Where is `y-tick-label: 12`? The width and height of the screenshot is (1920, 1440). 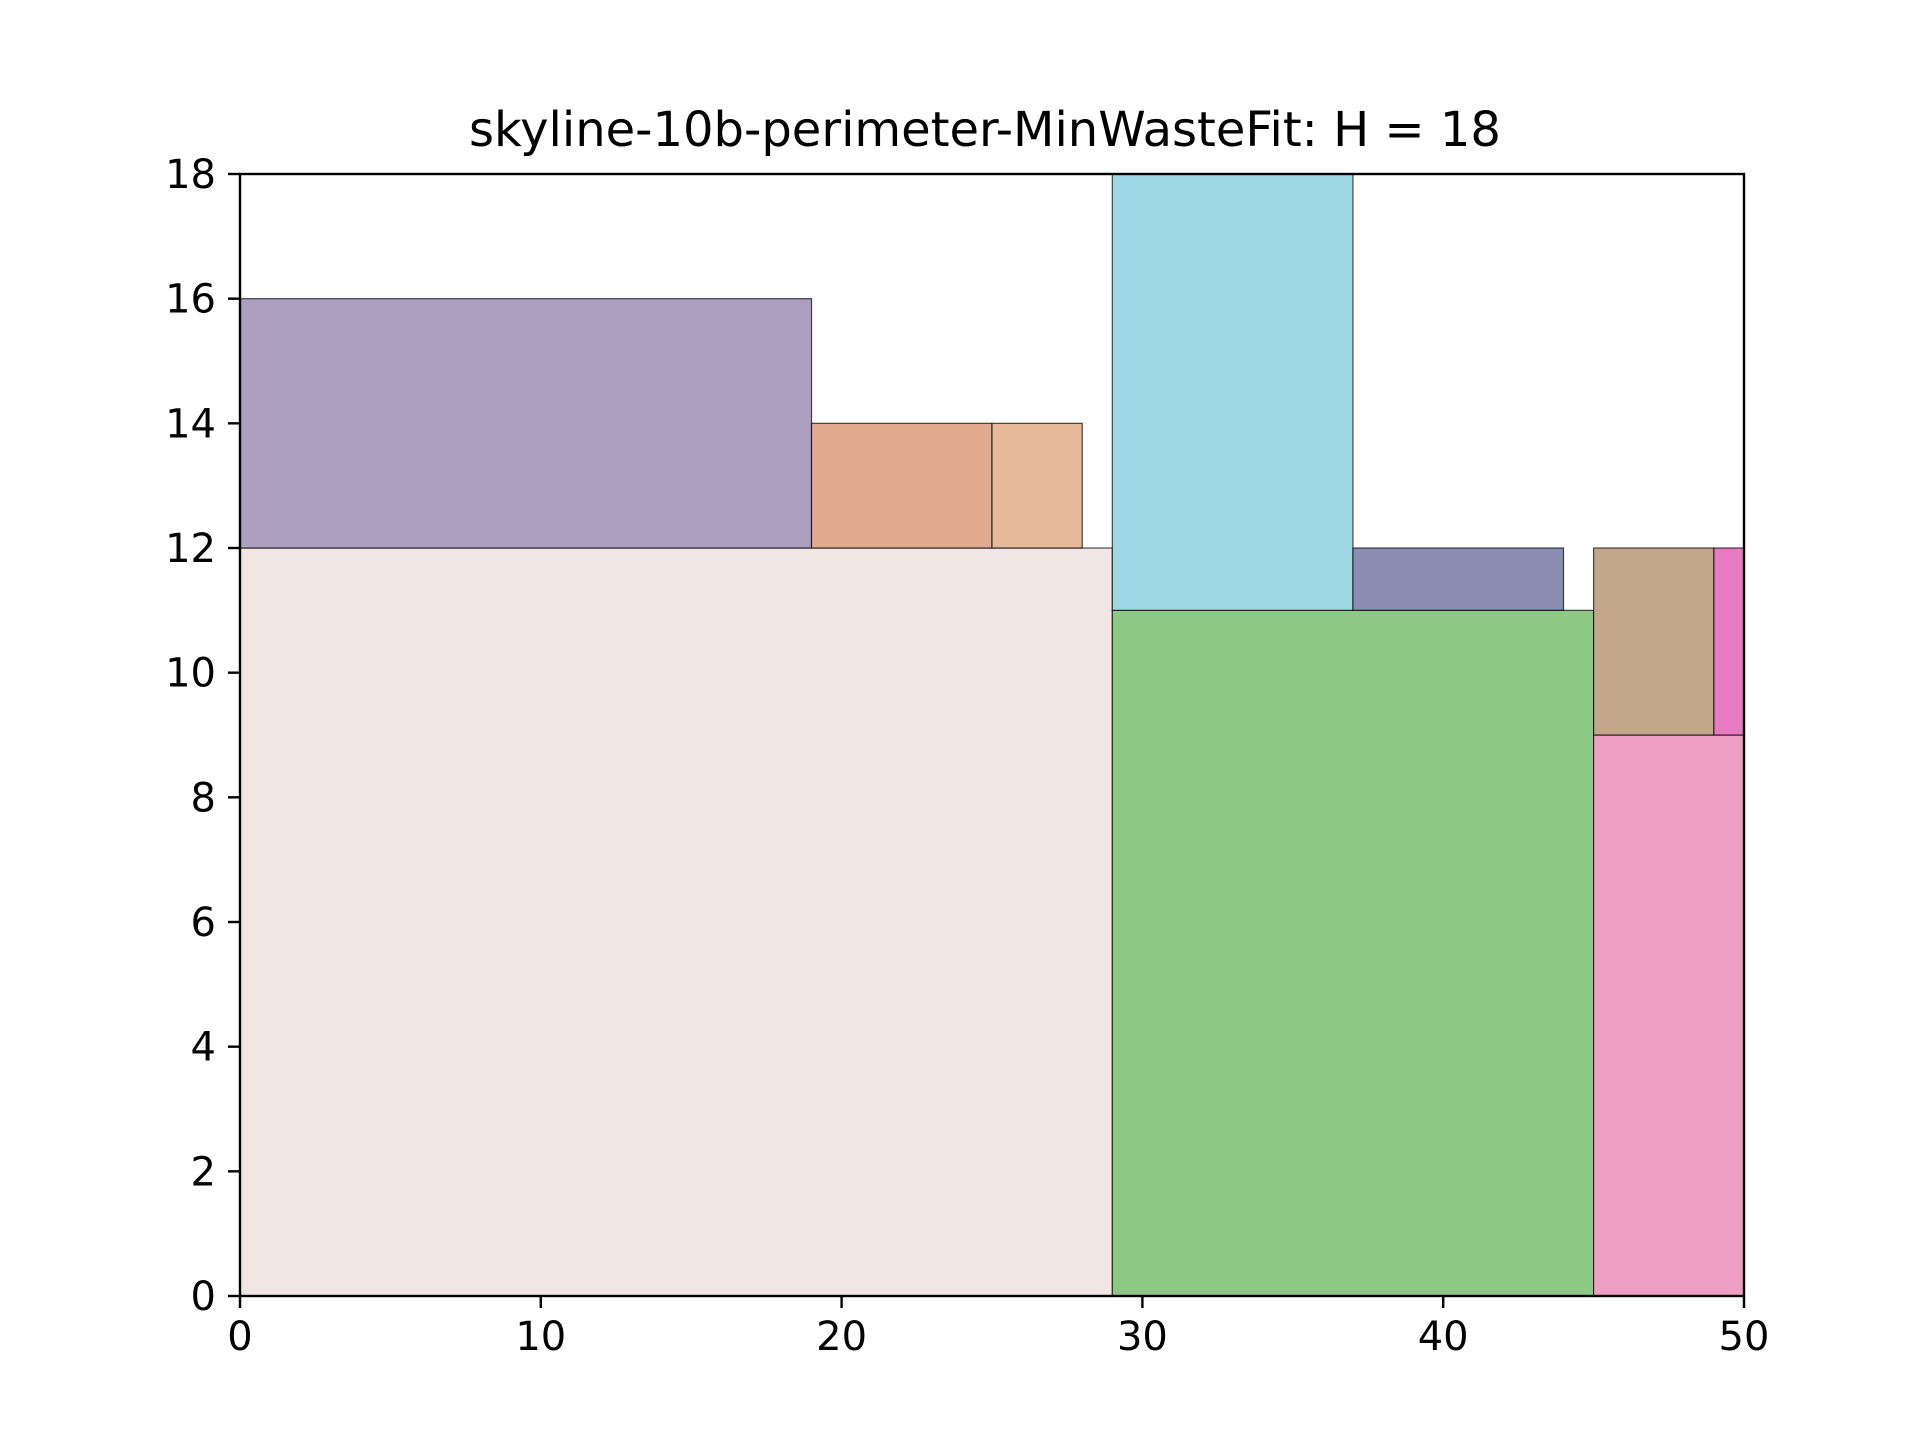 y-tick-label: 12 is located at coordinates (190, 549).